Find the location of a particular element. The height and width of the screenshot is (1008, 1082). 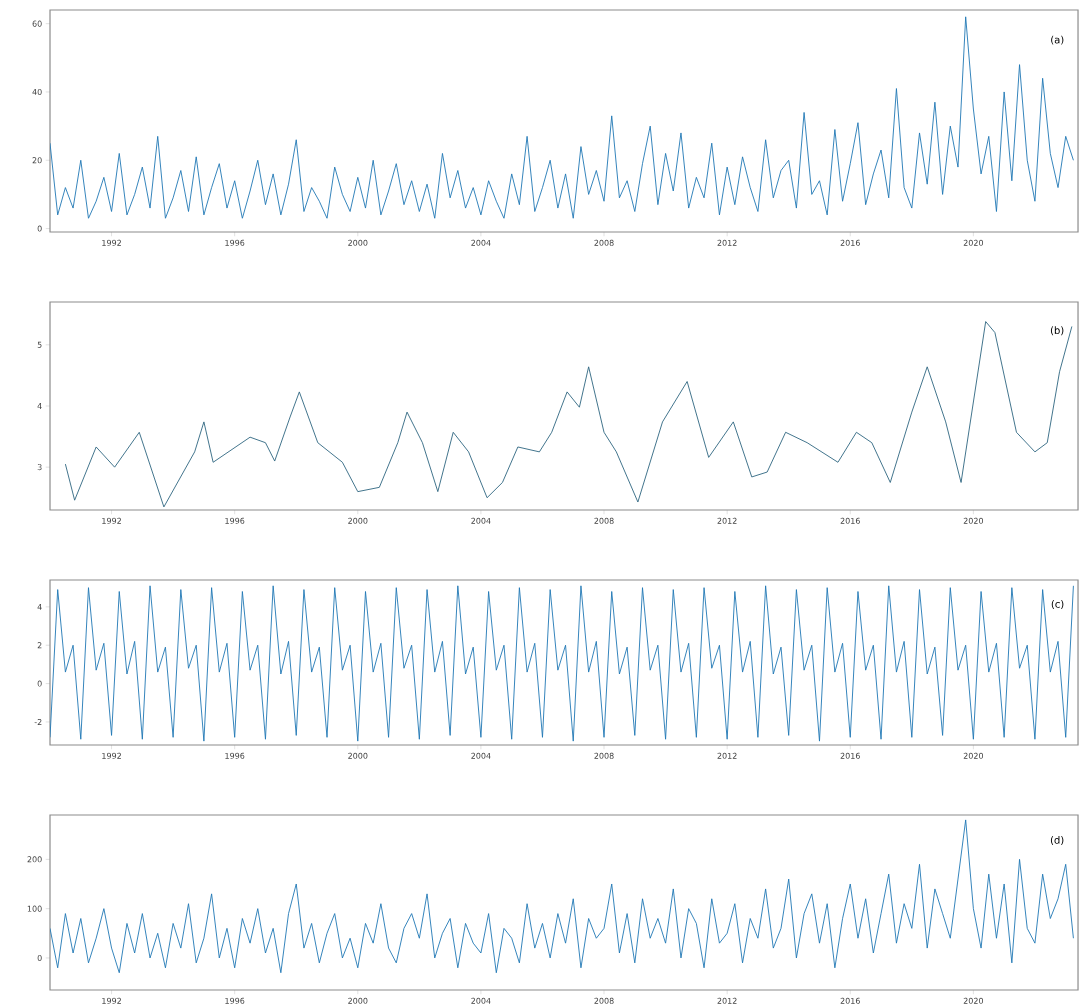

annotation: (a) is located at coordinates (1057, 40).